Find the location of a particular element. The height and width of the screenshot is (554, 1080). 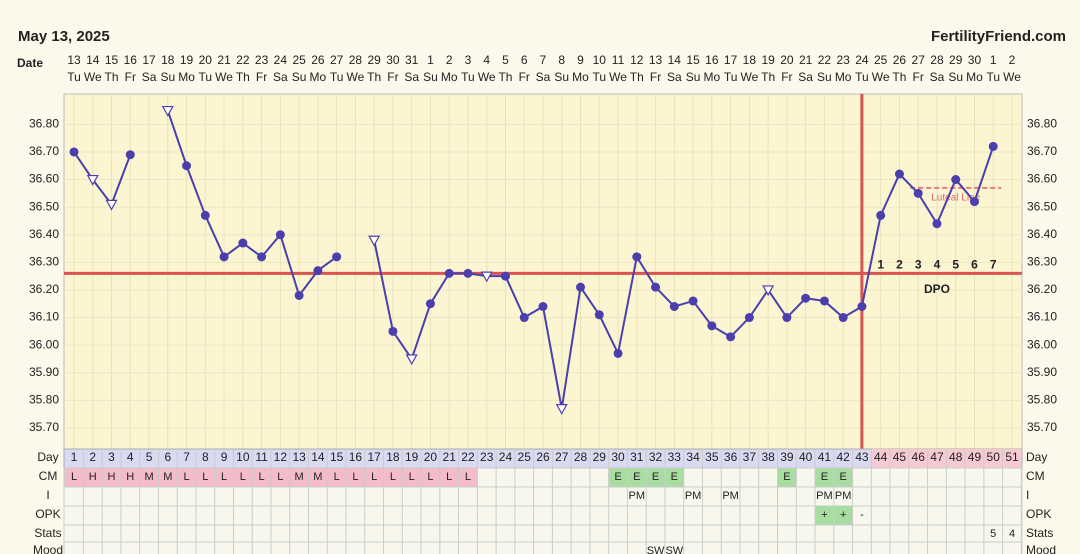

day-number: 17 is located at coordinates (374, 457).